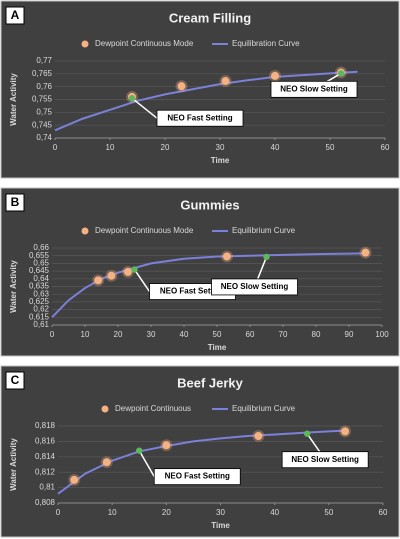 This screenshot has height=539, width=400. I want to click on y-tick-label: 0,812, so click(45, 471).